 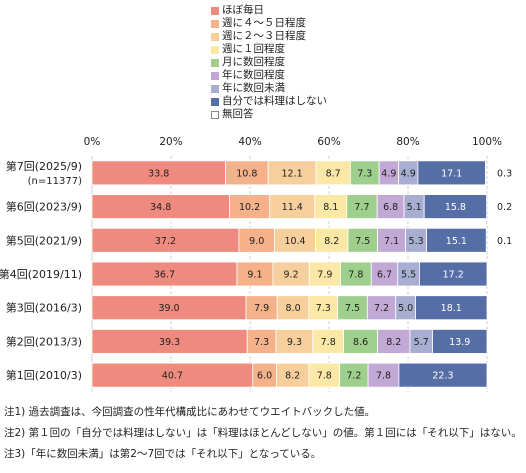 I want to click on data-label: 13.9, so click(x=459, y=342).